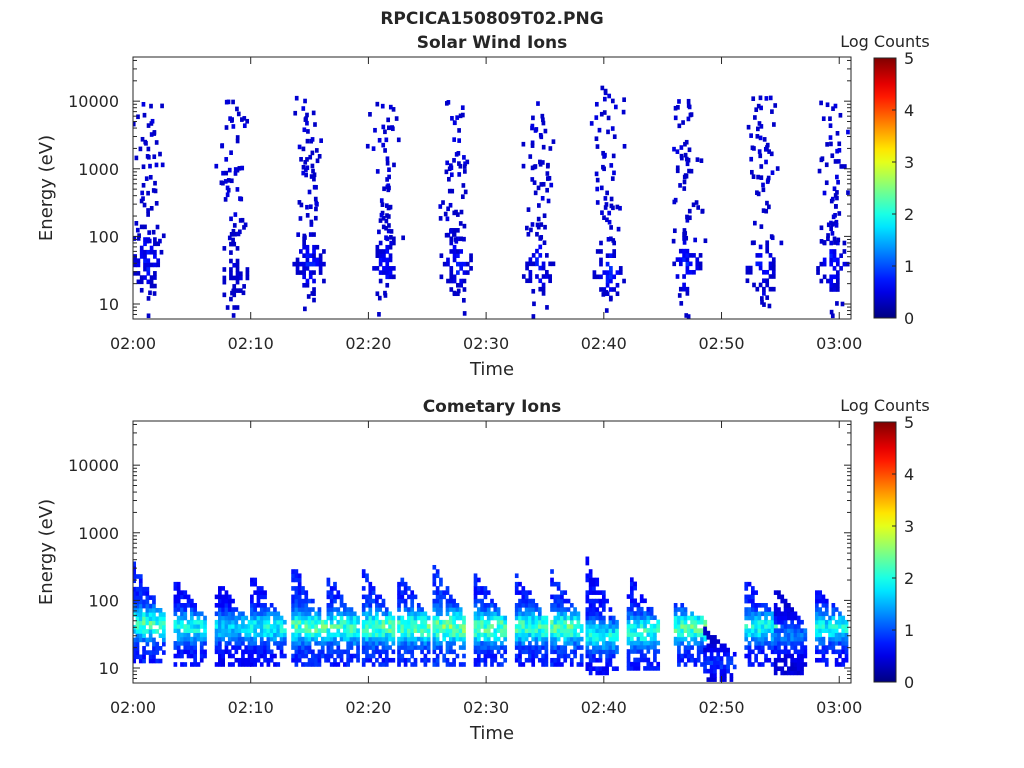 This screenshot has height=768, width=1024. Describe the element at coordinates (492, 407) in the screenshot. I see `panel-title: Cometary Ions` at that location.